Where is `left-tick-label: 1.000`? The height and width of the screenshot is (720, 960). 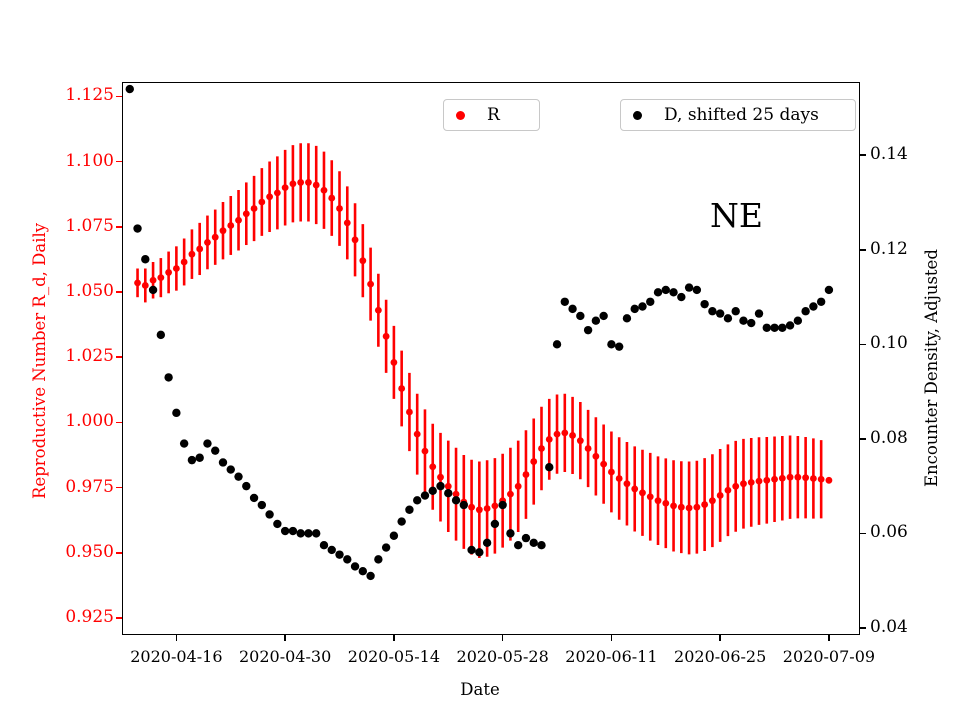
left-tick-label: 1.000 is located at coordinates (89, 421).